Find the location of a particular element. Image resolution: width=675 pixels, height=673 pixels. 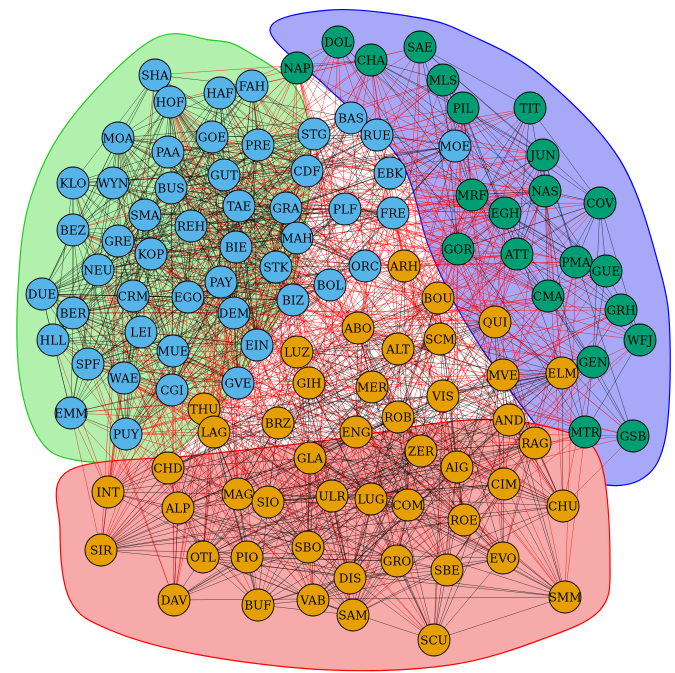

node-label: MAH is located at coordinates (296, 239).